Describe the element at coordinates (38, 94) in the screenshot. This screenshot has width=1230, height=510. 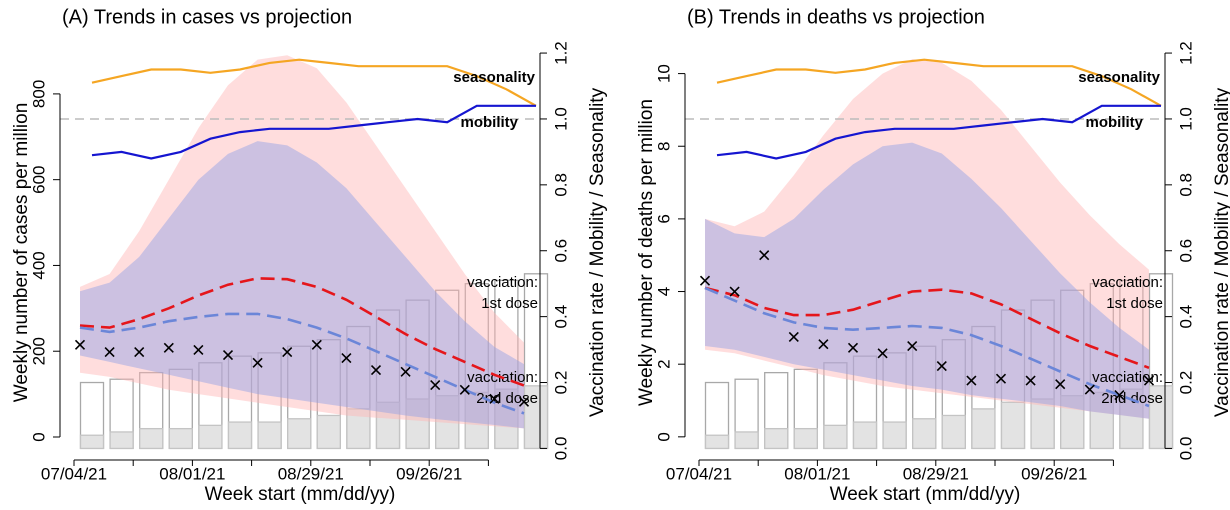
I see `y-tick-label: 800` at that location.